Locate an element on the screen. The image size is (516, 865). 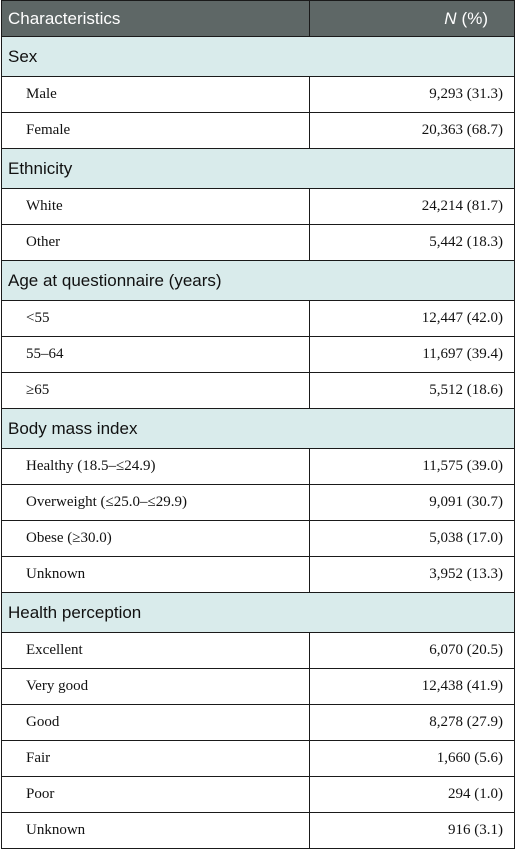
row-value: 916 (3.1) is located at coordinates (475, 830).